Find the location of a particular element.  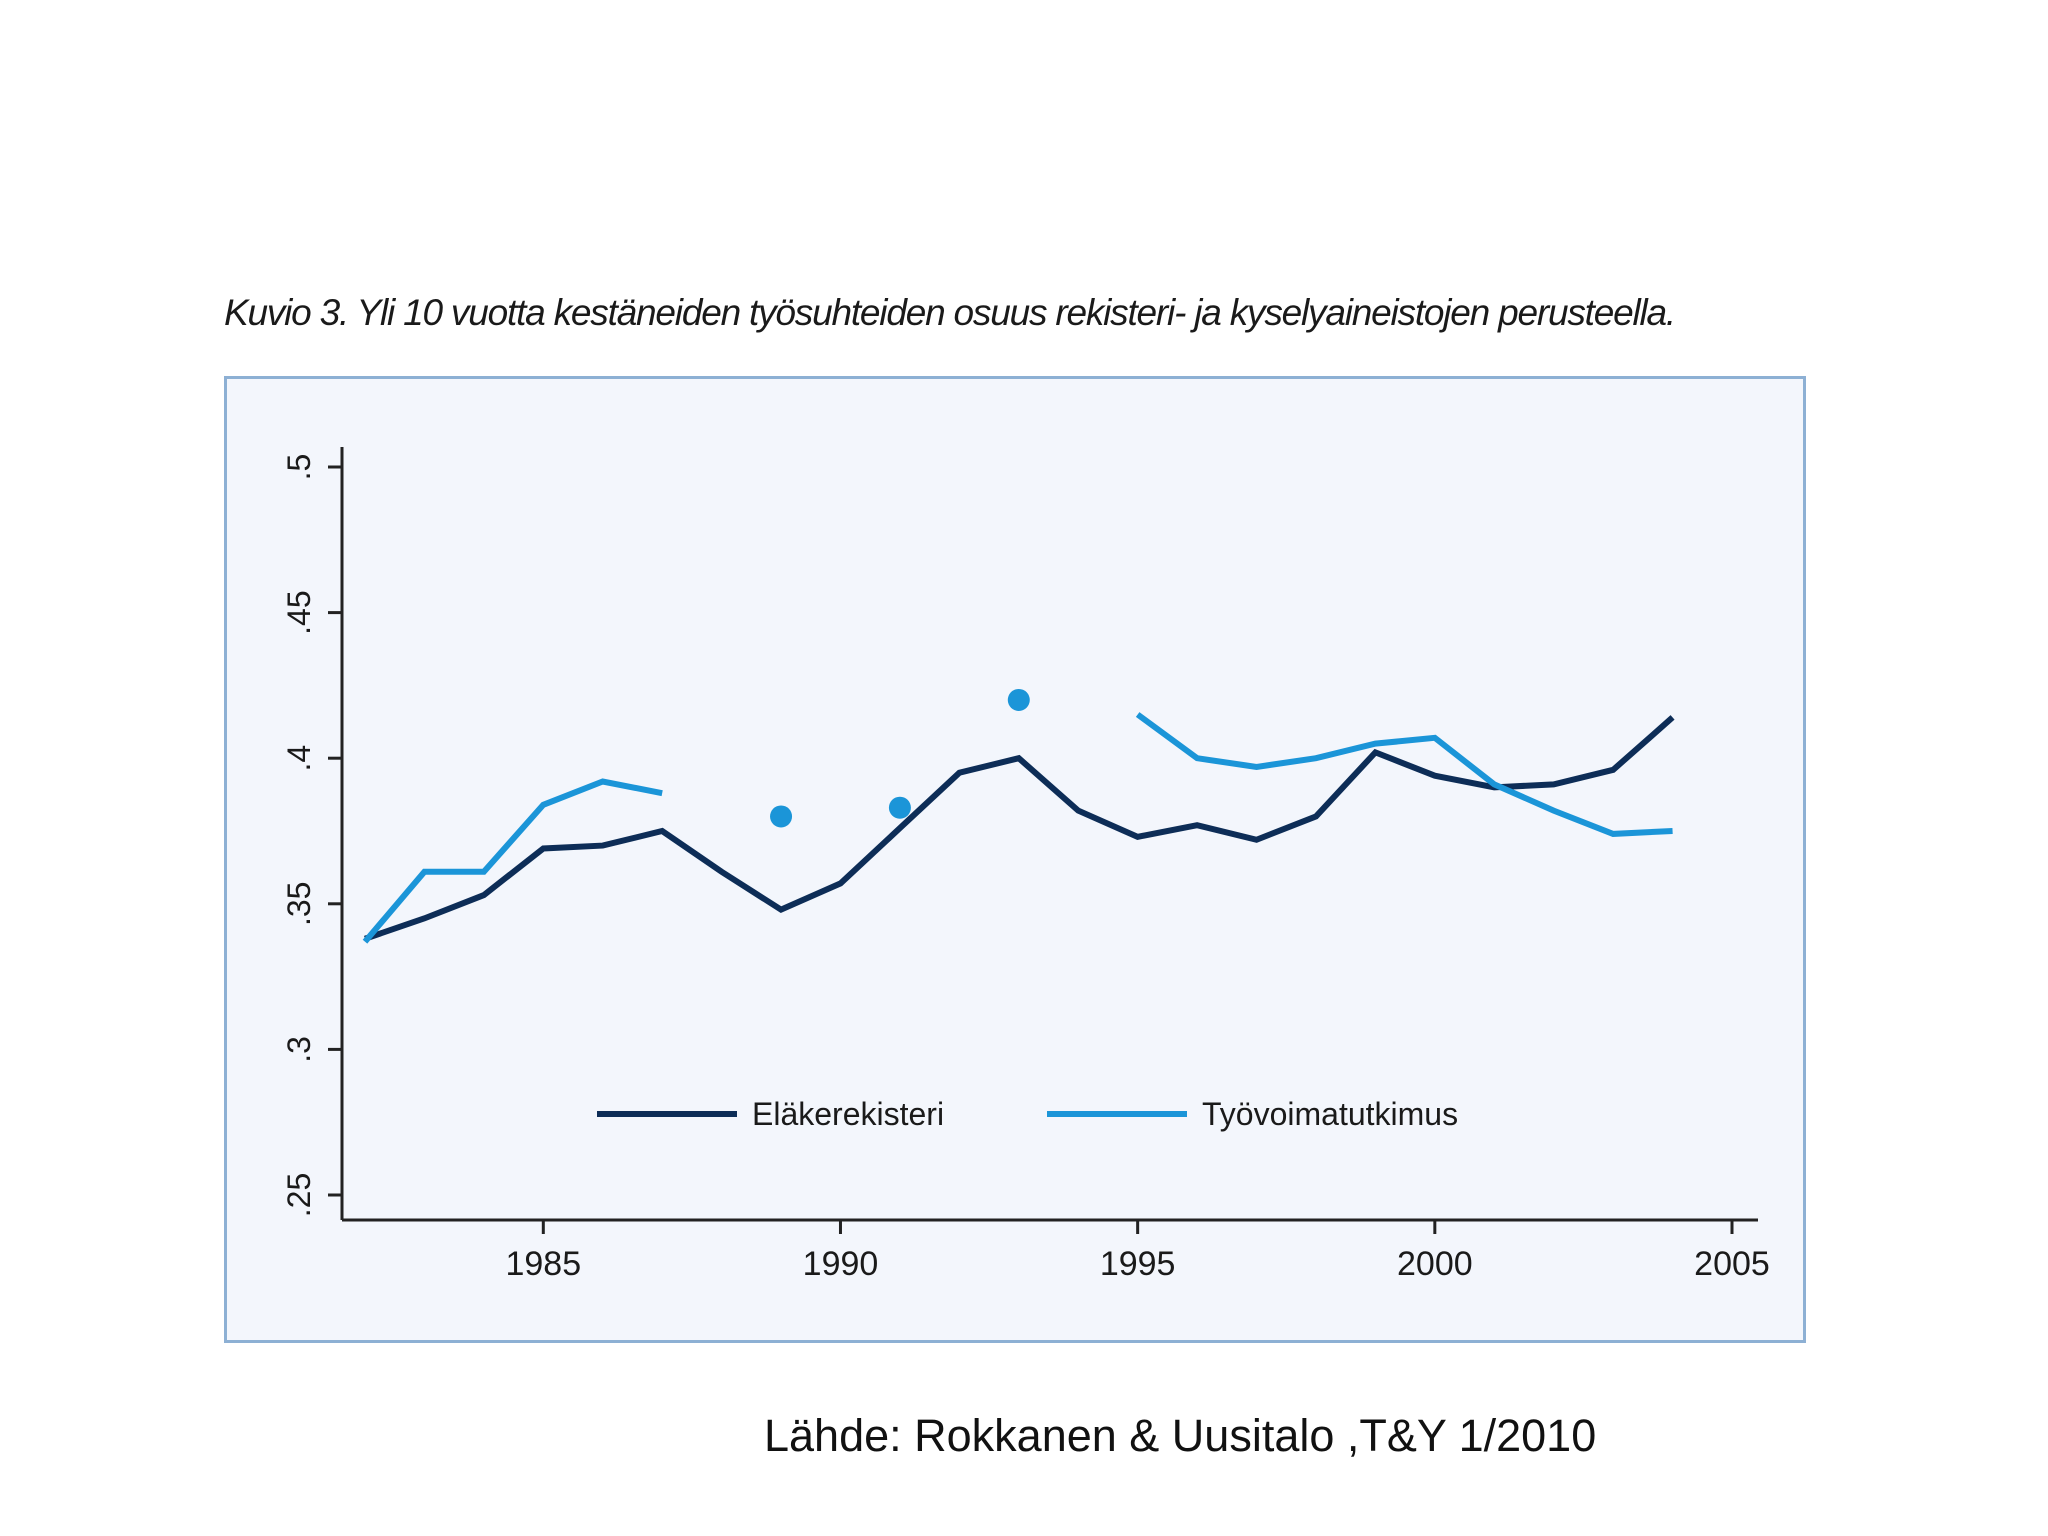

x-tick-label: 1990 is located at coordinates (841, 1264).